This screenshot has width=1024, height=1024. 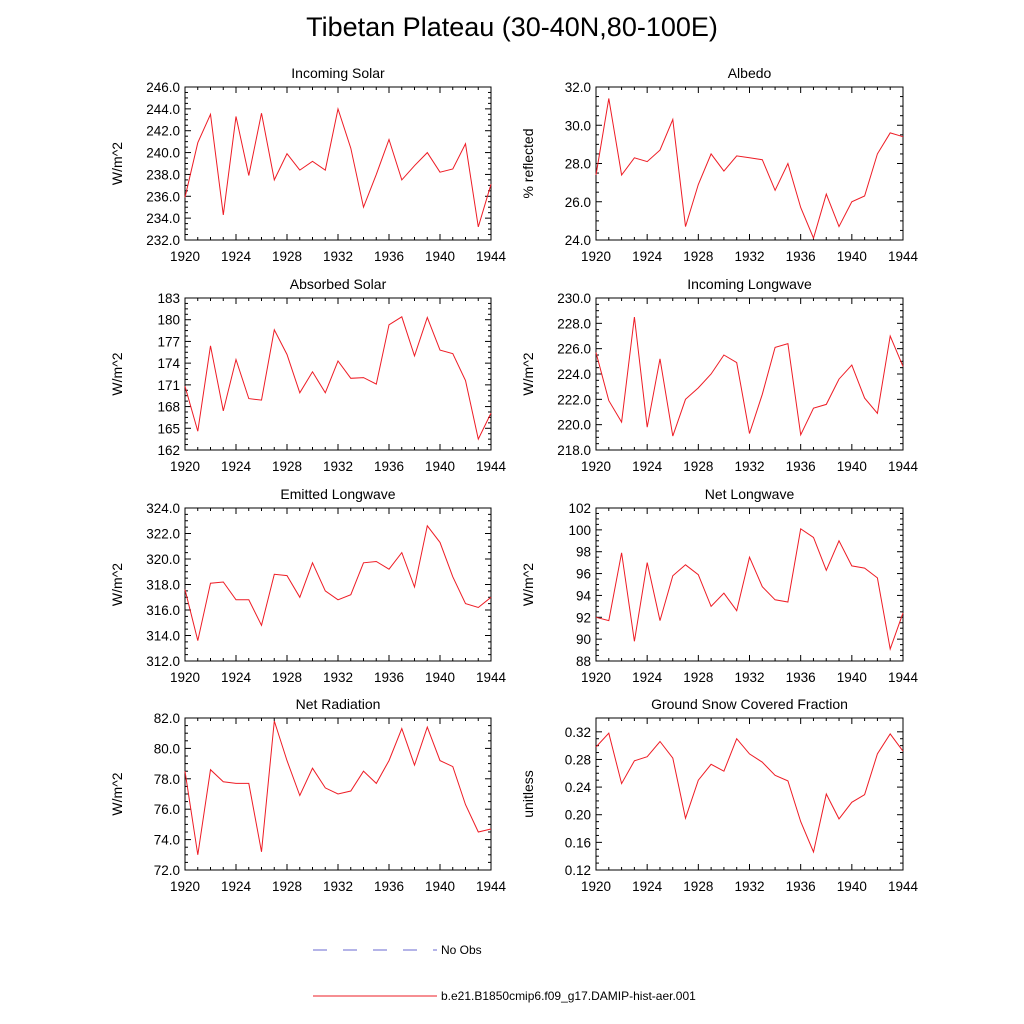 What do you see at coordinates (168, 341) in the screenshot?
I see `y-tick-label: 177` at bounding box center [168, 341].